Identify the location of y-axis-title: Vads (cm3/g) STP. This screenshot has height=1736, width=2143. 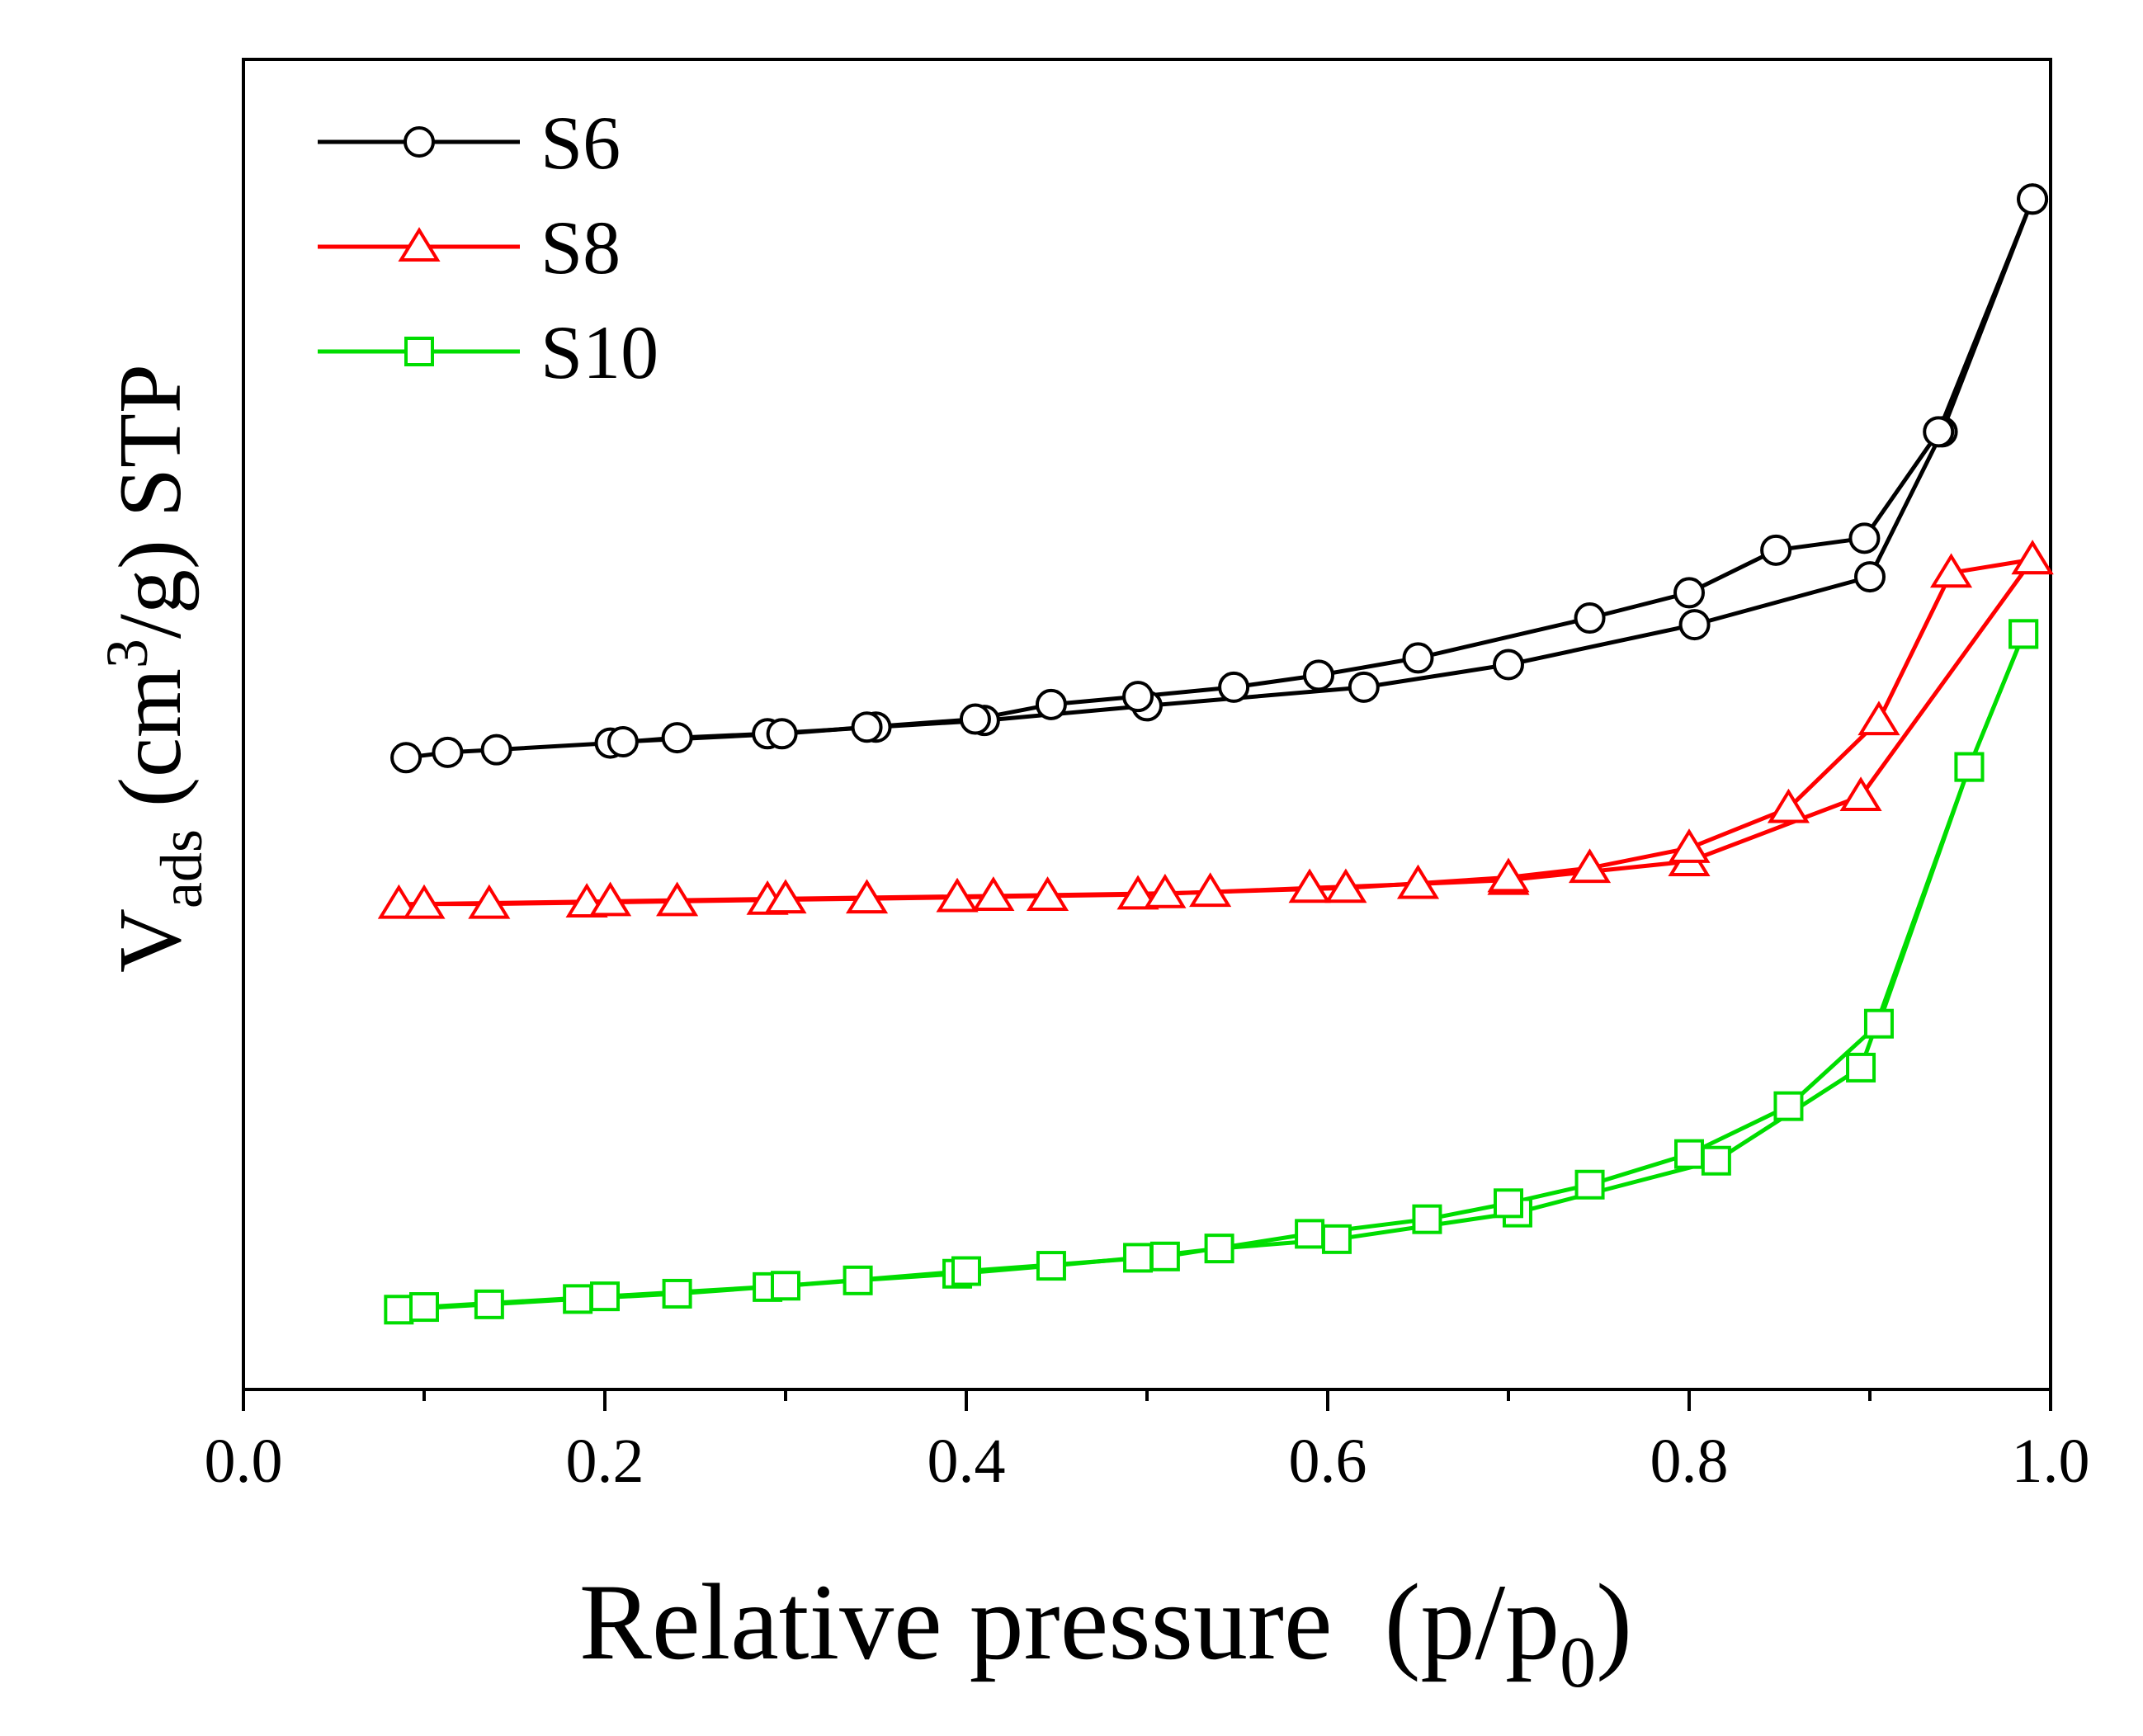
(154, 668).